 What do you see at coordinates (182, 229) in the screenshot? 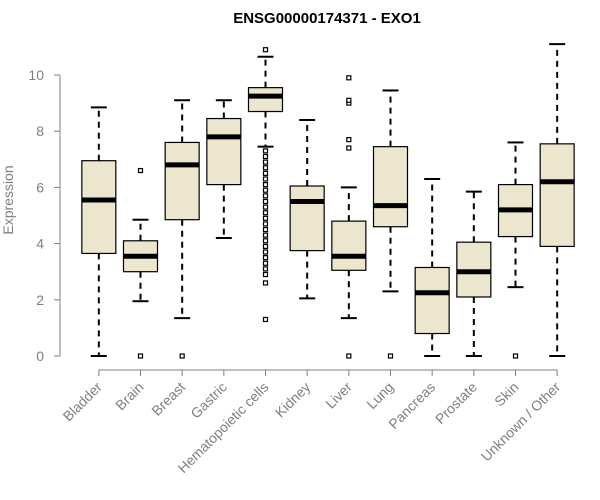
I see `box-breast` at bounding box center [182, 229].